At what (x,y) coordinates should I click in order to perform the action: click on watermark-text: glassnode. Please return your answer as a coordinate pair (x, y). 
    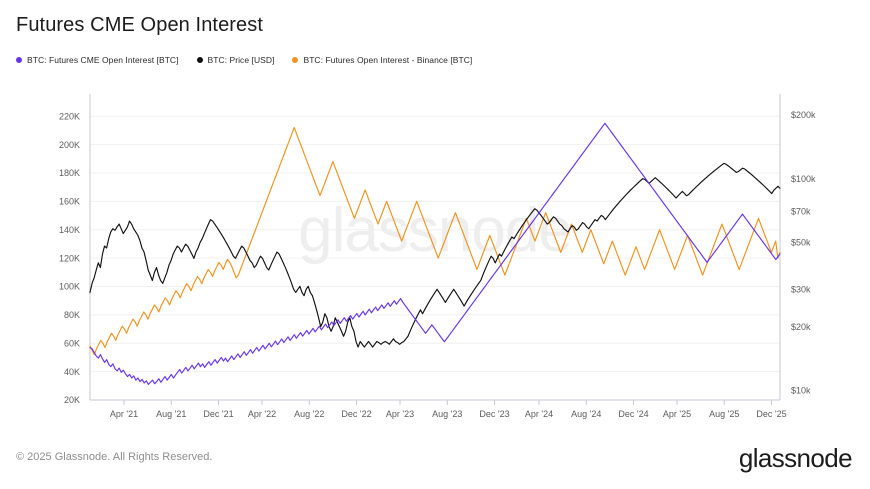
    Looking at the image, I should click on (435, 230).